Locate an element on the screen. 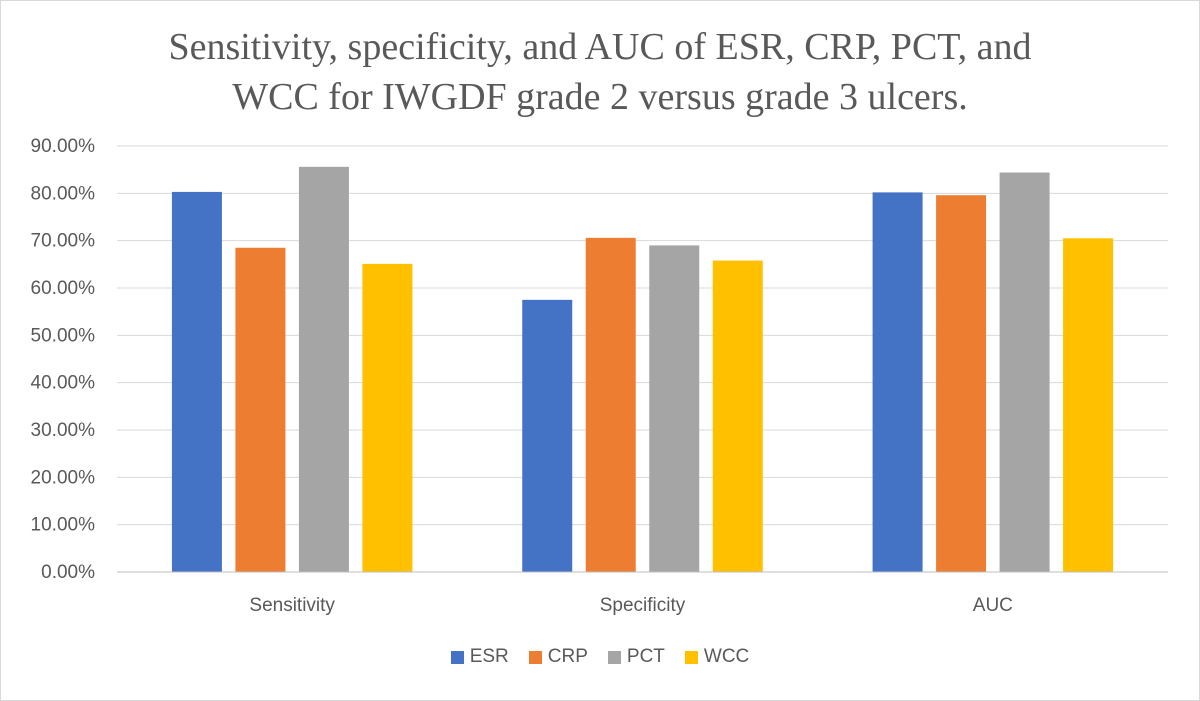 The height and width of the screenshot is (701, 1200). legend-swatch-crp is located at coordinates (535, 657).